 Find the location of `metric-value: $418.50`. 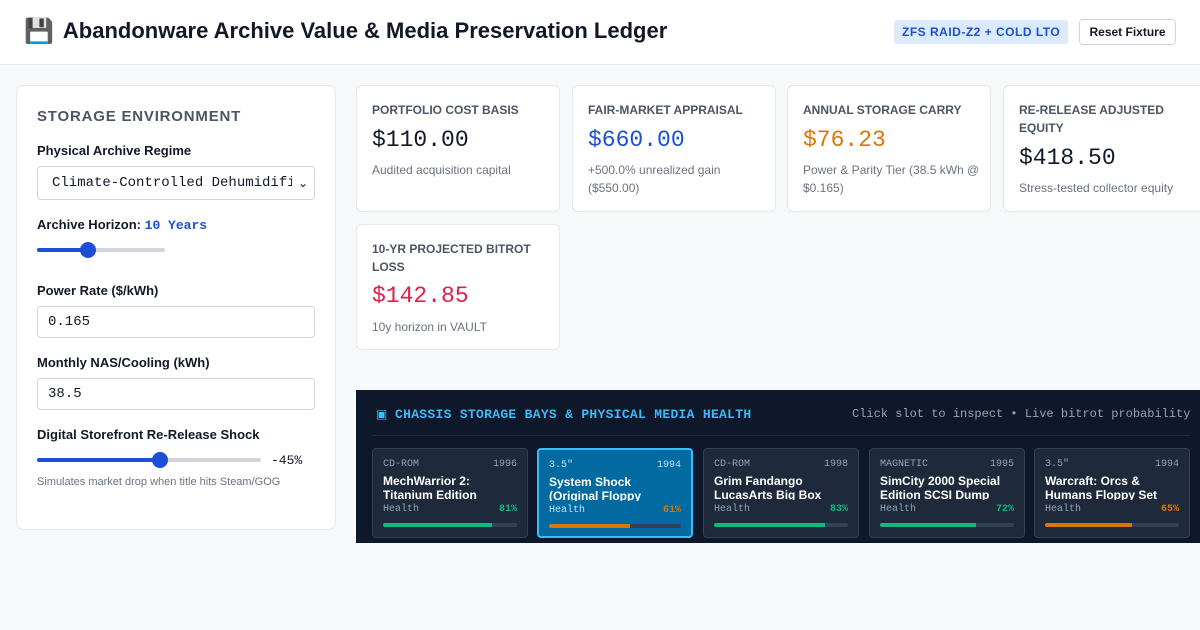

metric-value: $418.50 is located at coordinates (1067, 158).